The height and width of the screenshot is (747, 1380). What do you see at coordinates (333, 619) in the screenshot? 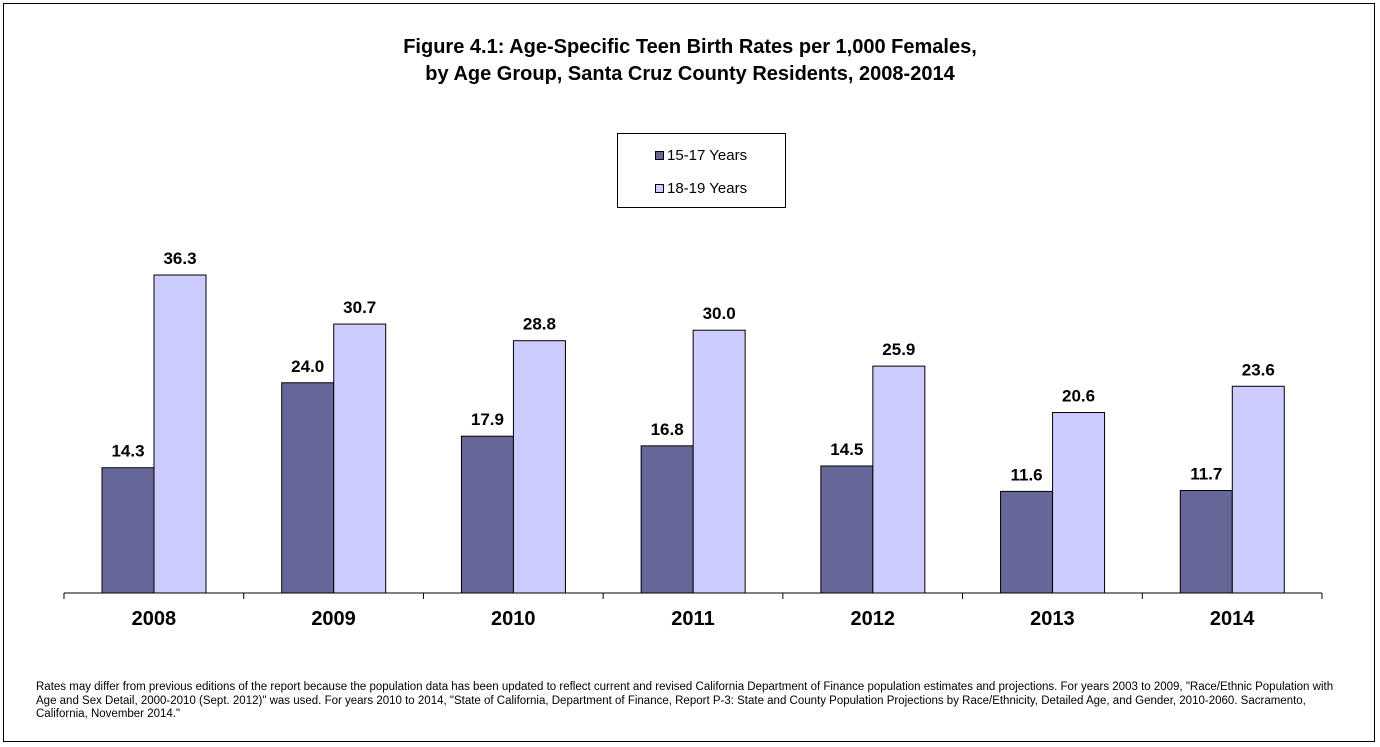
I see `x-tick-label-2009: 2009` at bounding box center [333, 619].